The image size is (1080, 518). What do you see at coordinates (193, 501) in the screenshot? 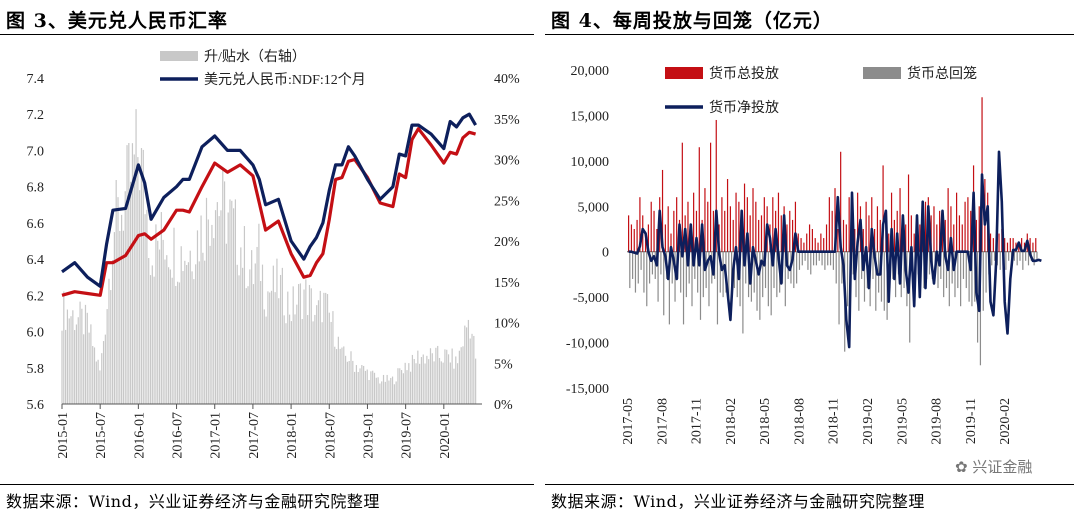
I see `left-source-note: 数据来源：Wind，兴业证券经济与金融研究院整理` at bounding box center [193, 501].